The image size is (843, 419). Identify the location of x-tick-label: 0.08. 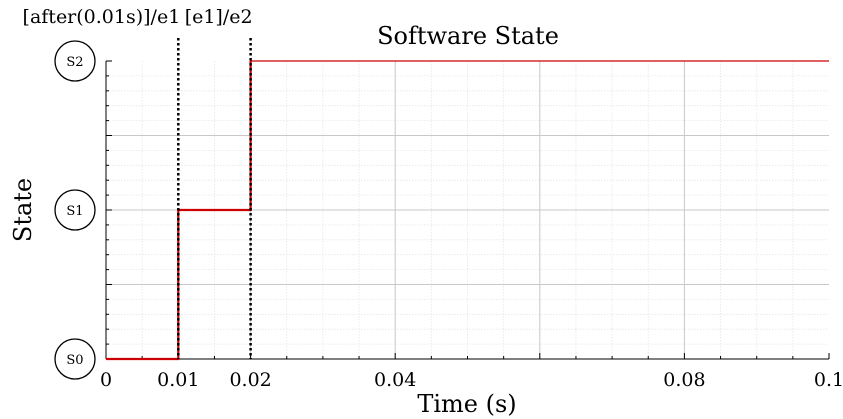
(684, 380).